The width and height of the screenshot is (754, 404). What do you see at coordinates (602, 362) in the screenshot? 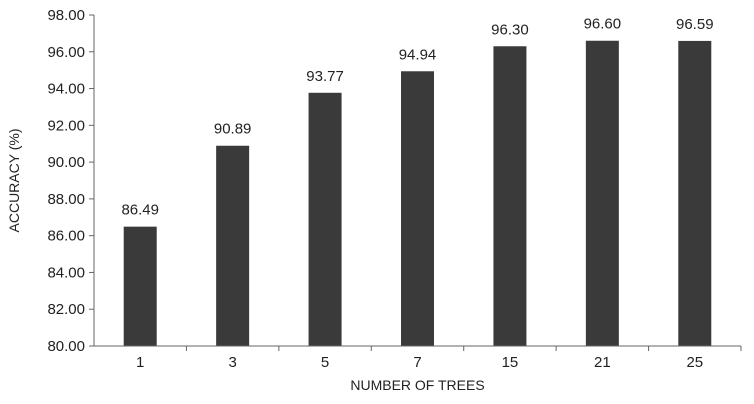
I see `x-tick-label: 21` at bounding box center [602, 362].